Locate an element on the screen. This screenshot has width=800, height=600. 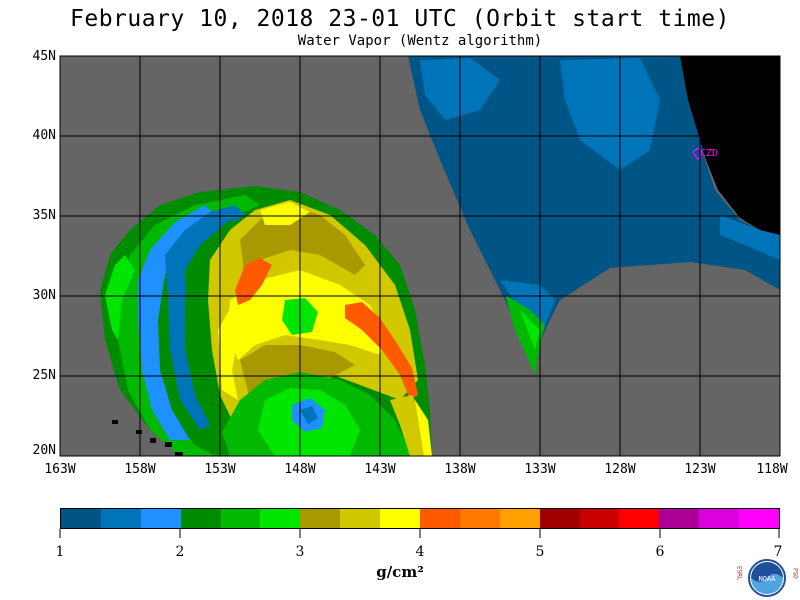
logo-noaa-text: NOAA is located at coordinates (768, 579).